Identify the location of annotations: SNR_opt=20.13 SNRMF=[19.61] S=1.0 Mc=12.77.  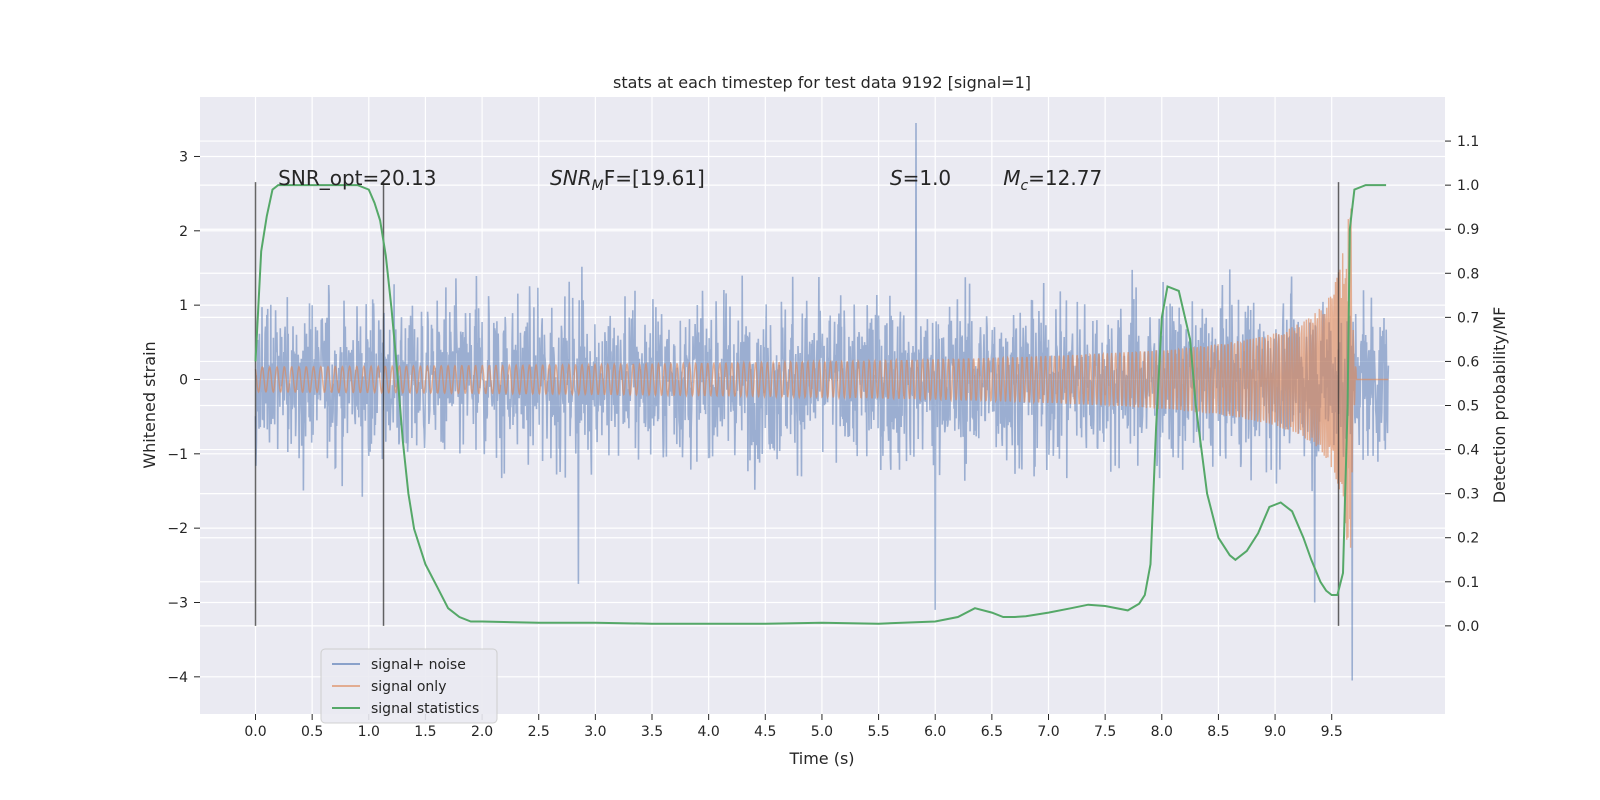
(690, 180).